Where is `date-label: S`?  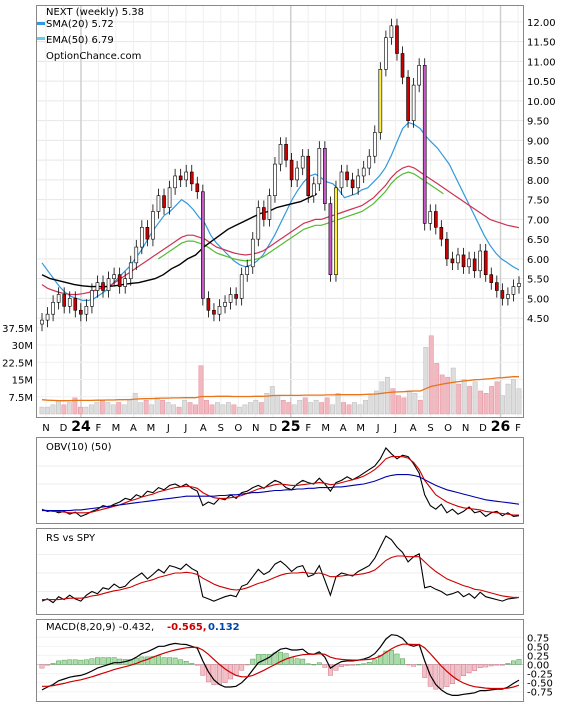
date-label: S is located at coordinates (221, 428).